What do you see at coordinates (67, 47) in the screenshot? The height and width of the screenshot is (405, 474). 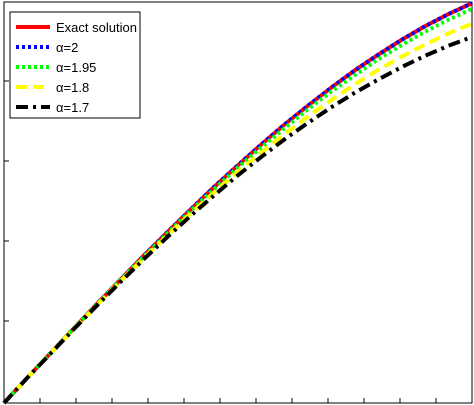 I see `legend-label-2: α=2` at bounding box center [67, 47].